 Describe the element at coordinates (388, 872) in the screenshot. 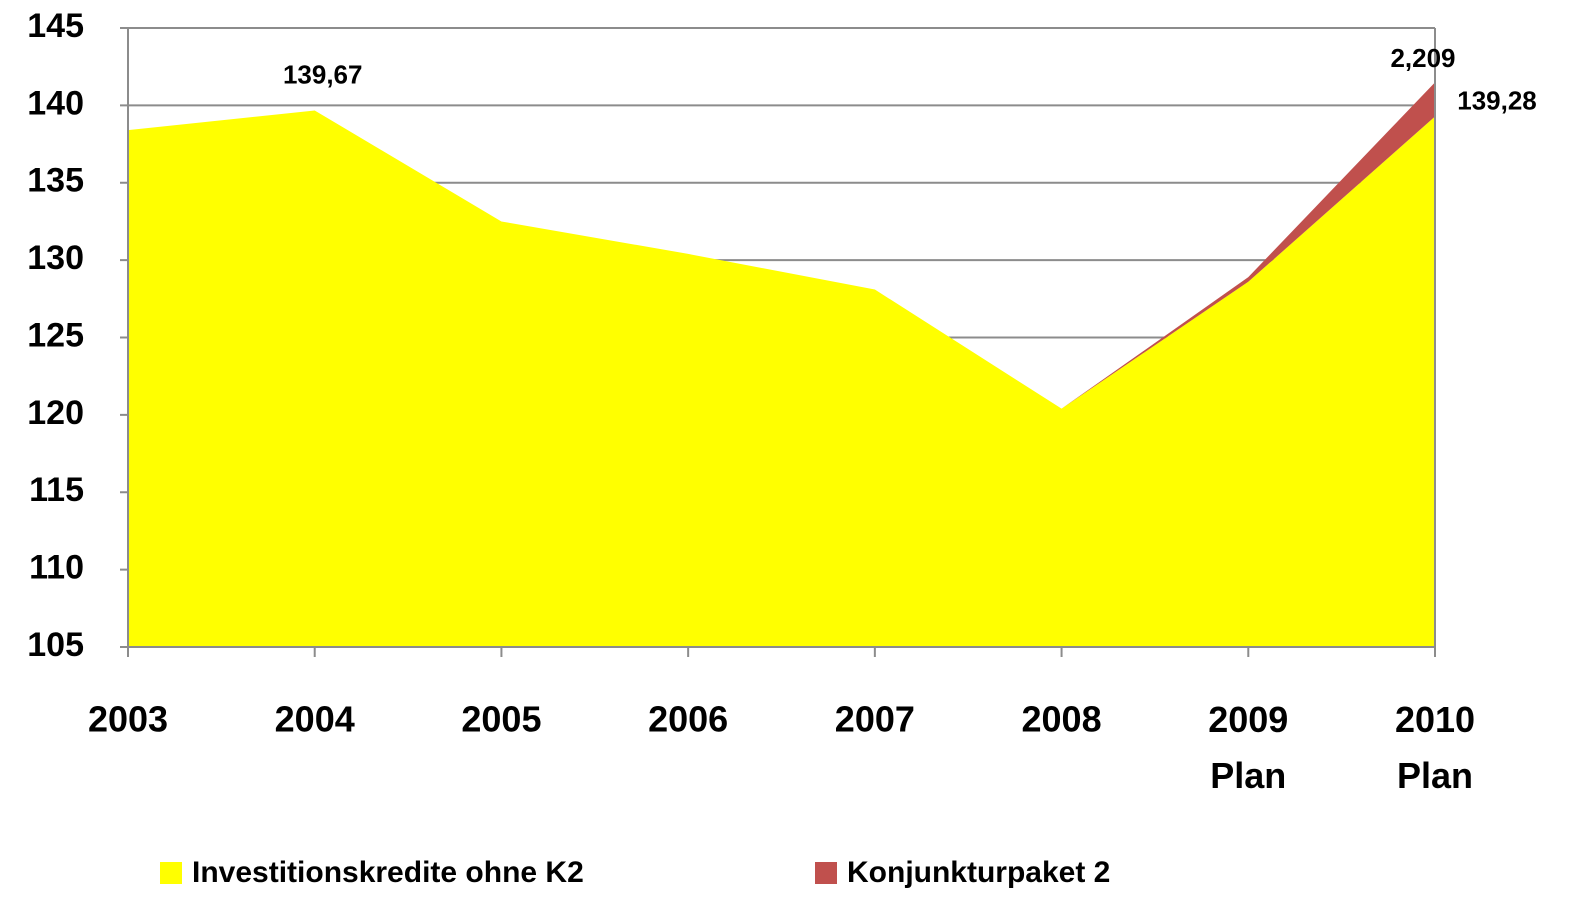

I see `legend-label: Investitionskredite ohne K2` at that location.